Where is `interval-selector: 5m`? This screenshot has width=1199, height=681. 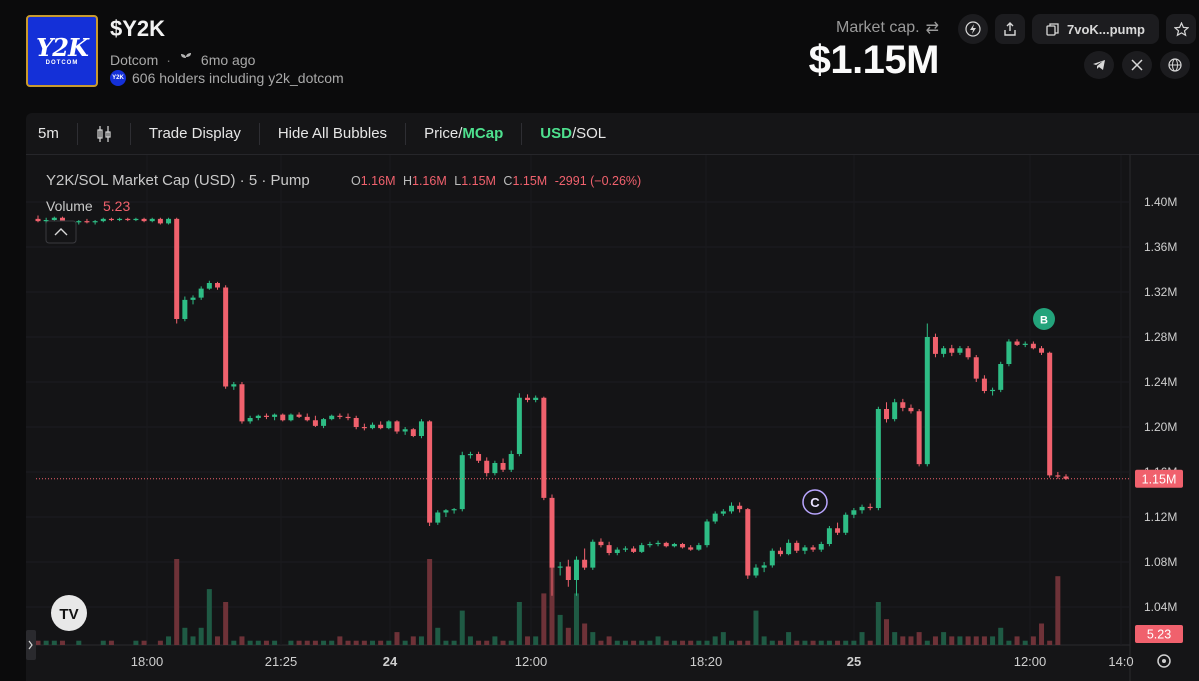
interval-selector: 5m is located at coordinates (52, 133).